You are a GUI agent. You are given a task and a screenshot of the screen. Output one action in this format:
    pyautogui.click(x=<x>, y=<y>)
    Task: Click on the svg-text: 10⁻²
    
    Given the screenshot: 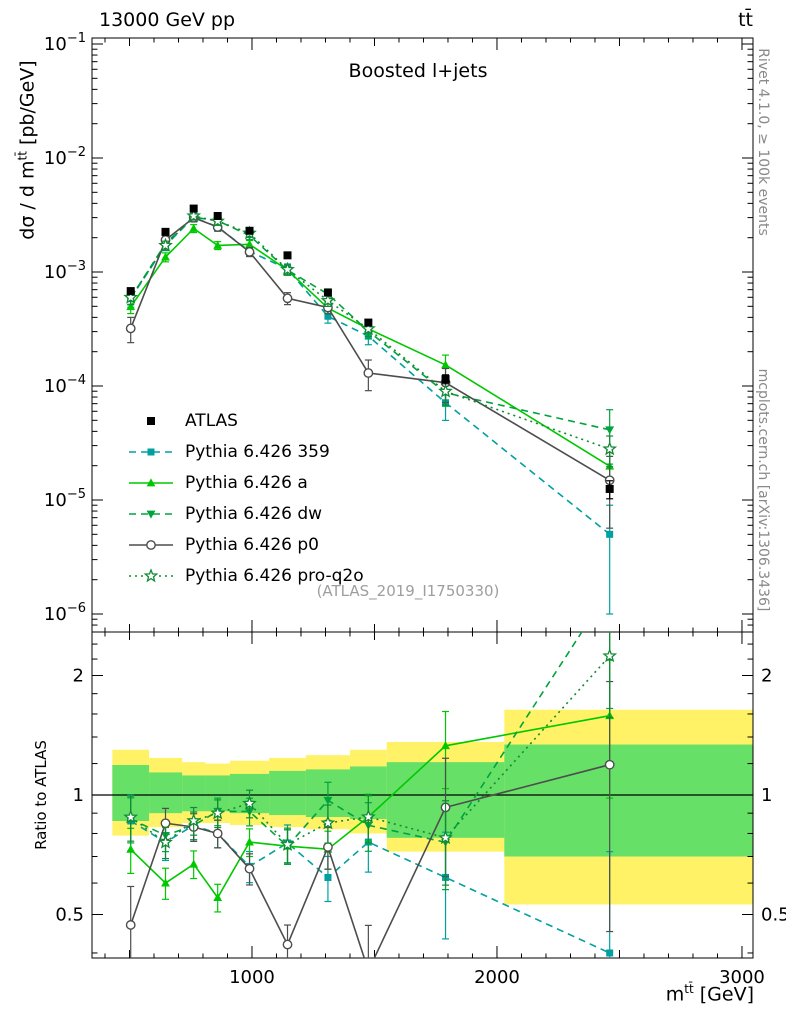 What is the action you would take?
    pyautogui.click(x=65, y=157)
    